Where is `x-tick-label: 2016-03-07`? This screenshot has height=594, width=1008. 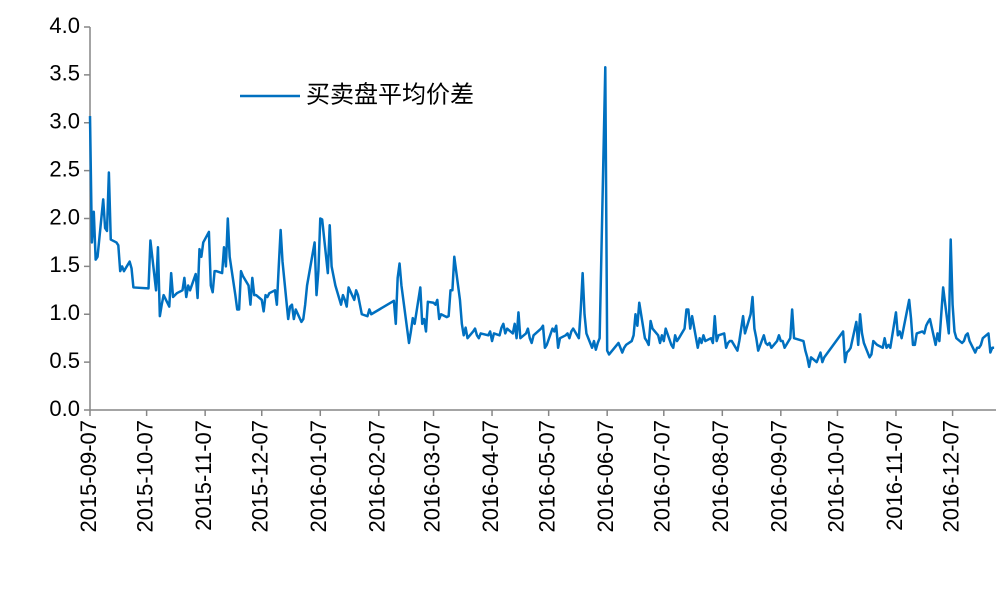 x-tick-label: 2016-03-07 is located at coordinates (431, 476).